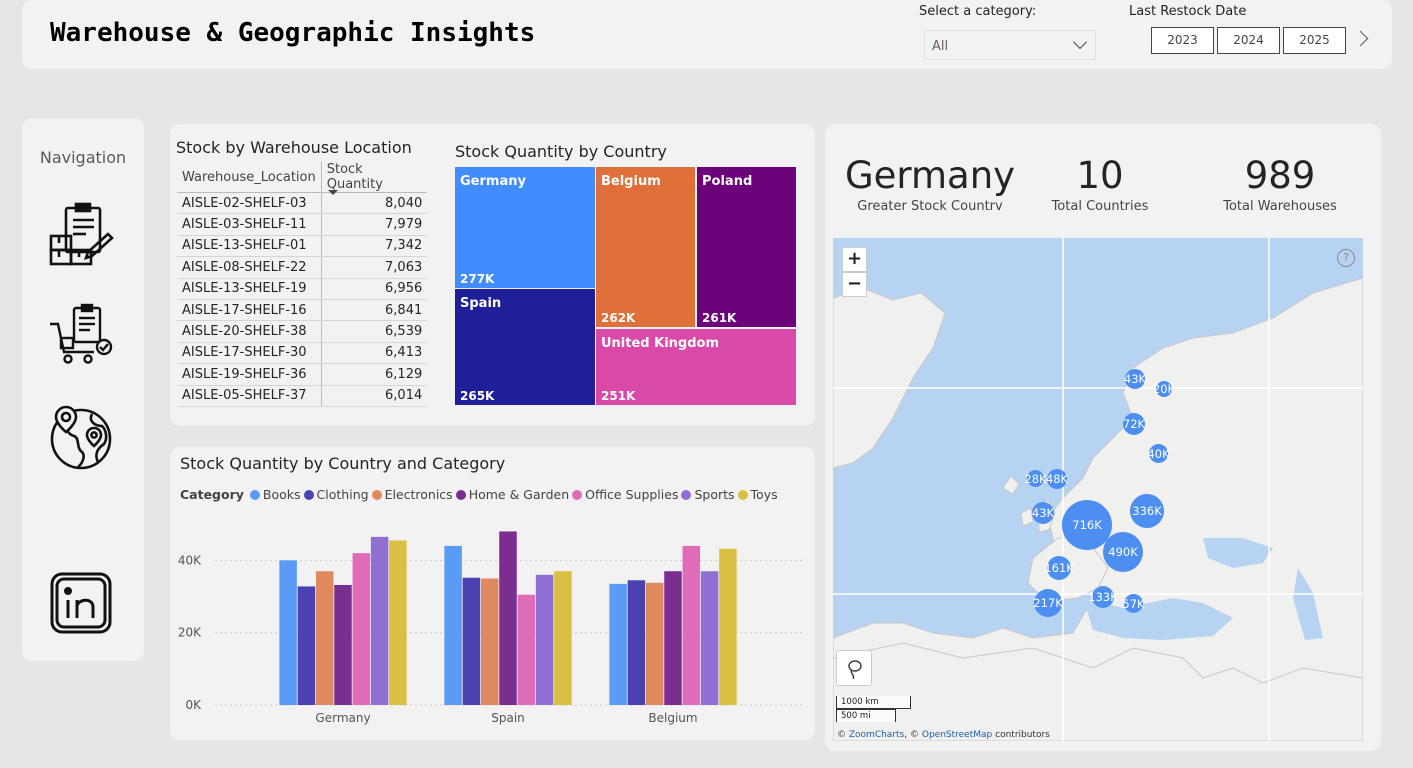  What do you see at coordinates (625, 494) in the screenshot?
I see `legend-item: Office Supplies` at bounding box center [625, 494].